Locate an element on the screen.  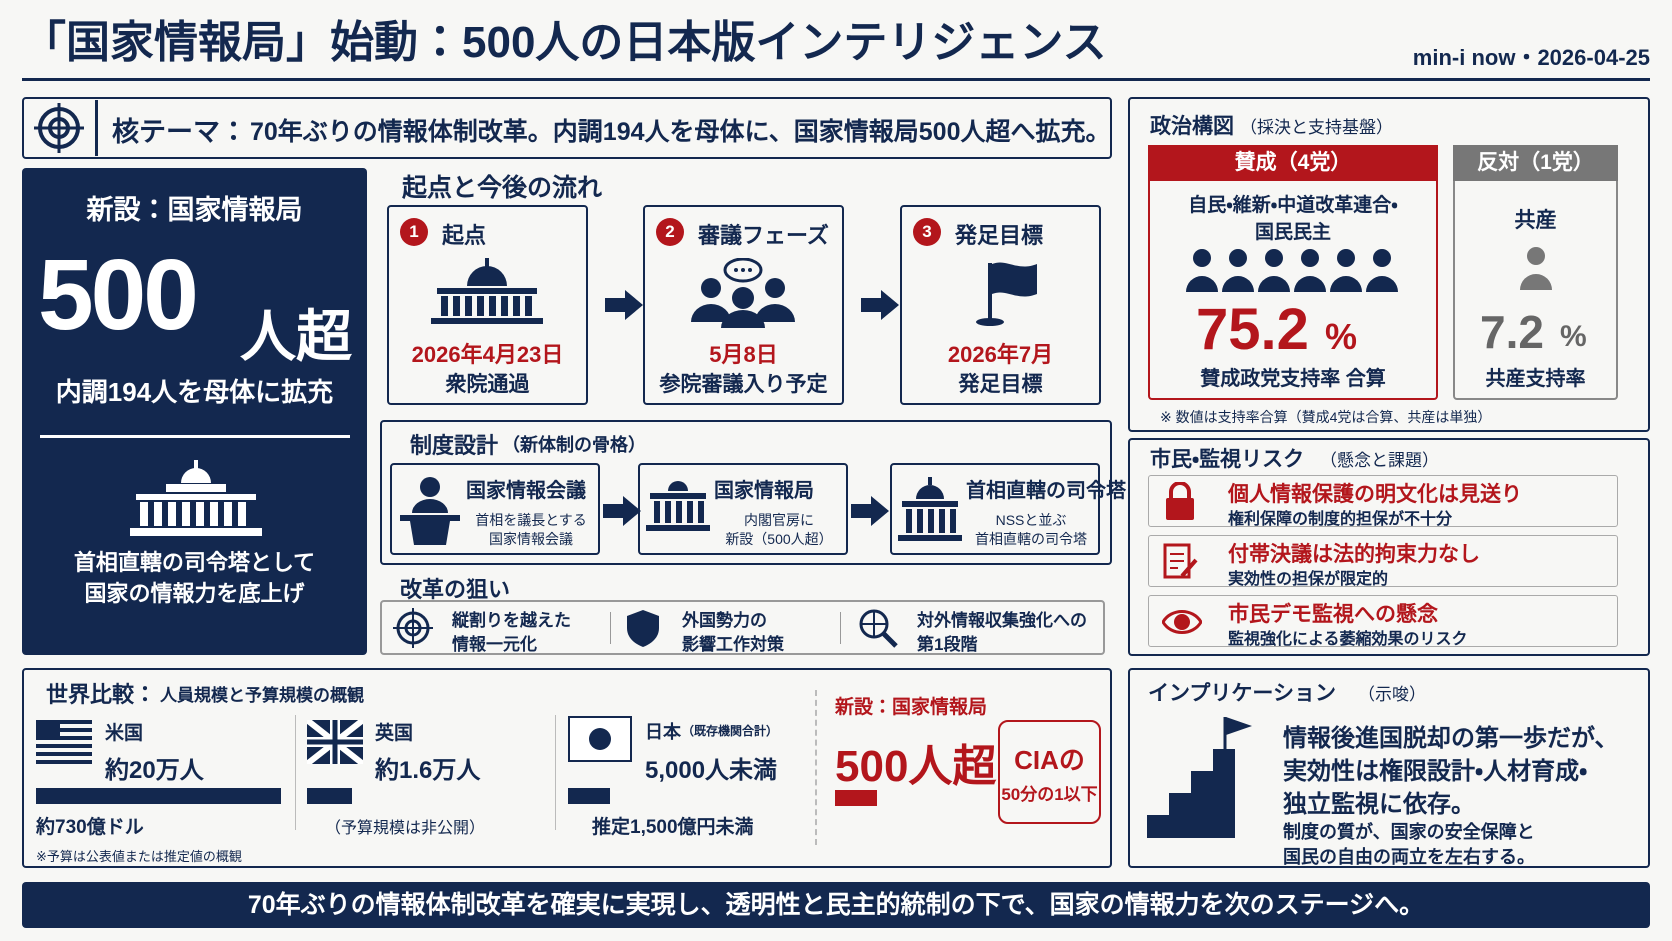
theme-box is located at coordinates (567, 128).